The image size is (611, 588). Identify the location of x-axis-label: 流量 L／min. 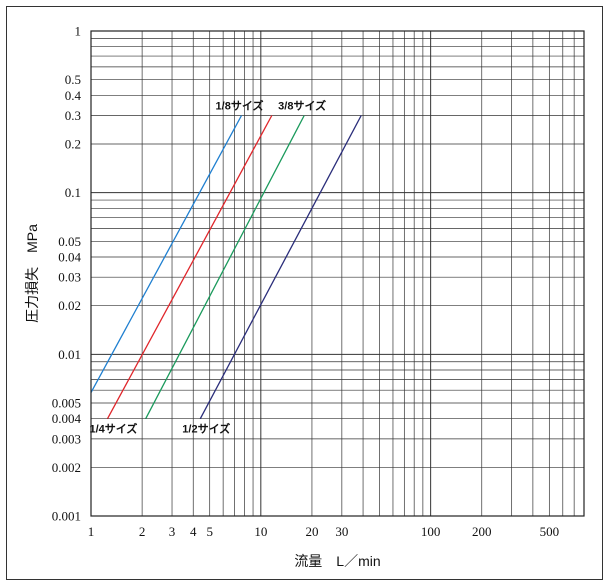
(337, 561).